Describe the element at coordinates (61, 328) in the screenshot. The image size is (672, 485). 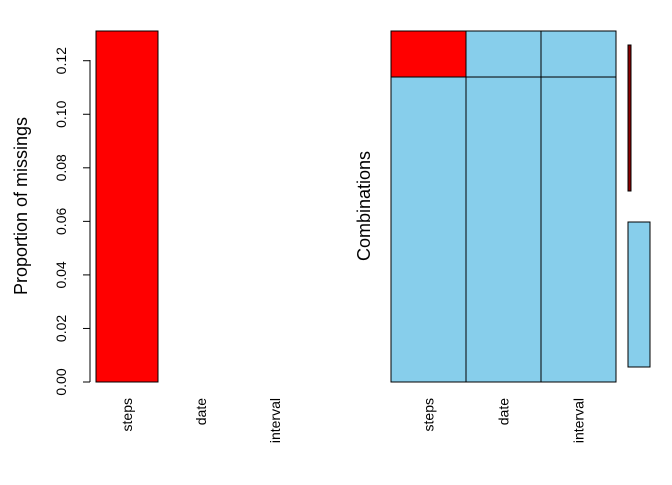
I see `y-tick-label: 0.02` at that location.